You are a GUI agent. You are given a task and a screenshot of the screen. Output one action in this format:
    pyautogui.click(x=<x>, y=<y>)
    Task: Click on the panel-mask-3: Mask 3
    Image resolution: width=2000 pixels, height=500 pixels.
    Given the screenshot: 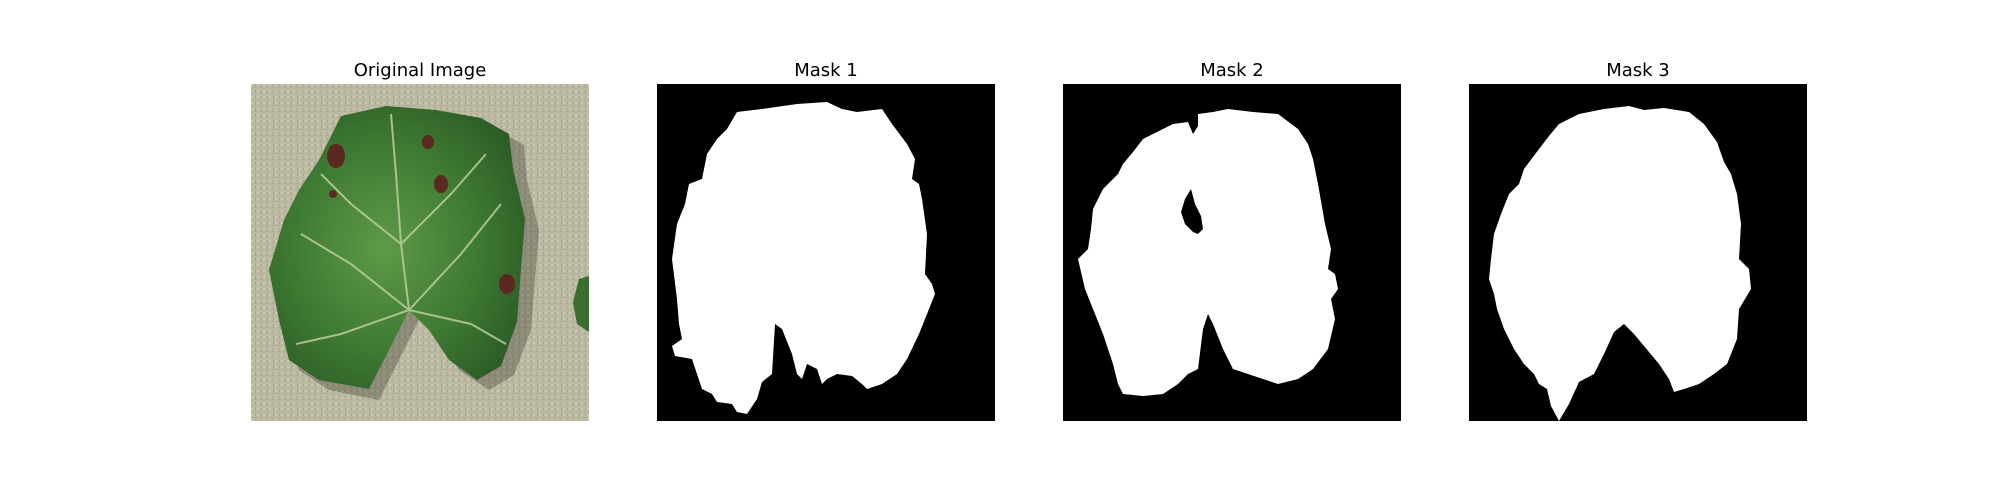 What is the action you would take?
    pyautogui.click(x=1638, y=239)
    